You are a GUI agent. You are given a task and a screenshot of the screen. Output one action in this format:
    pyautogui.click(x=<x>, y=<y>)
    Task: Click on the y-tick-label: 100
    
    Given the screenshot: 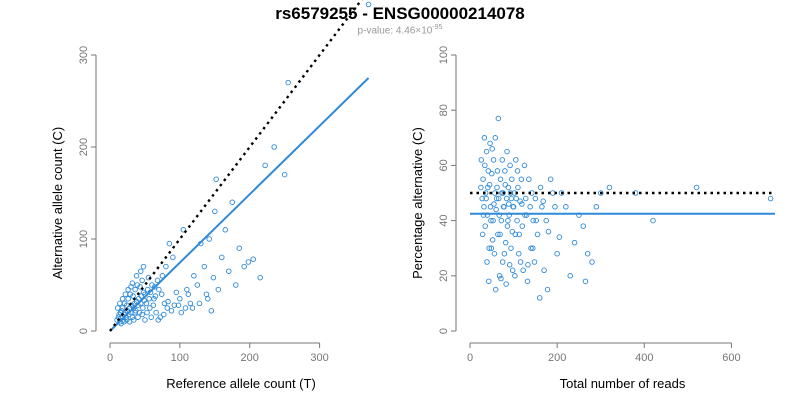 What is the action you would take?
    pyautogui.click(x=84, y=239)
    